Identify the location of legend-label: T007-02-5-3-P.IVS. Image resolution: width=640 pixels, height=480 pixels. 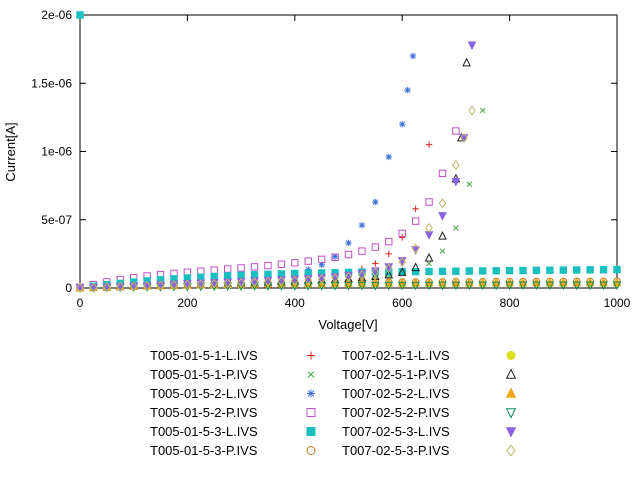
(396, 450).